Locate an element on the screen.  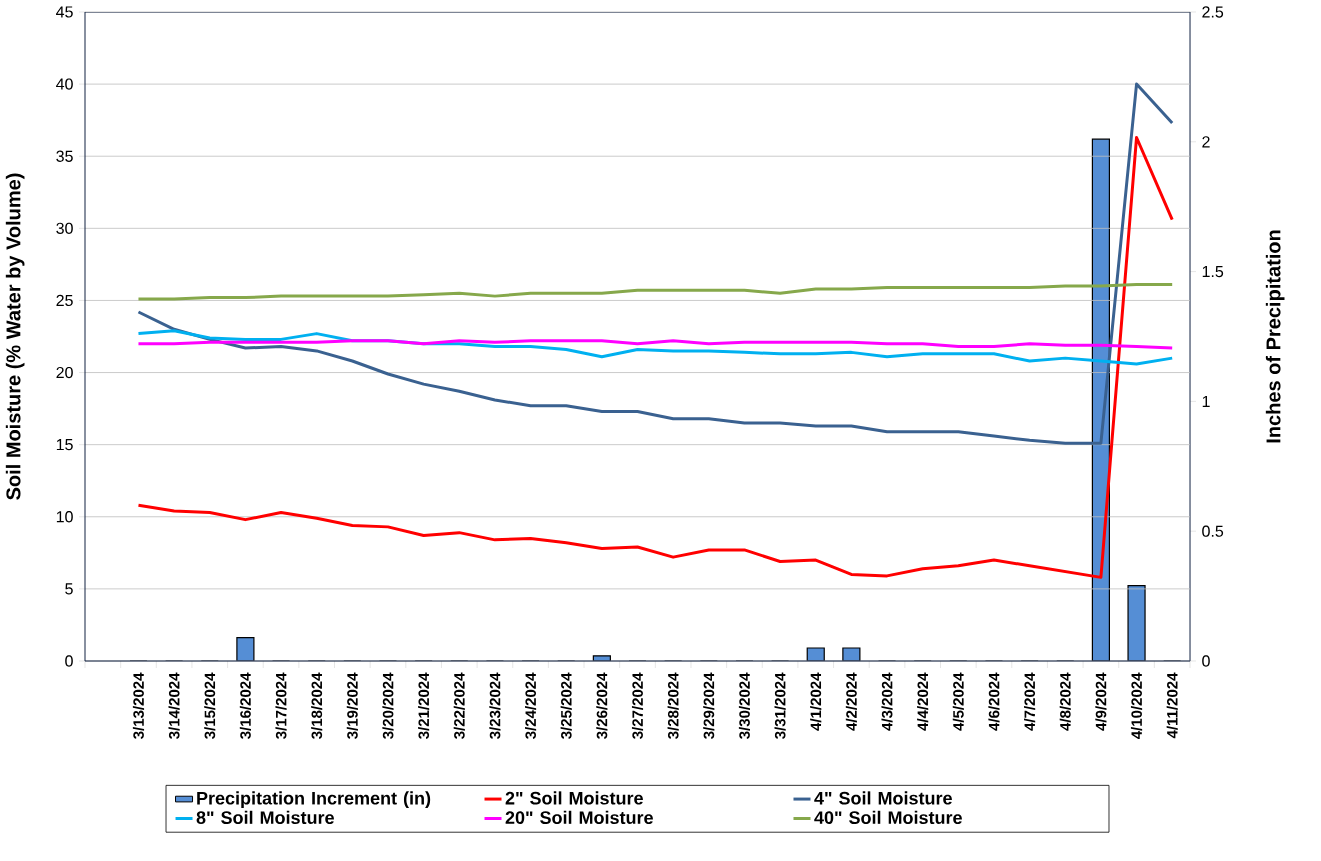
y-tick-label: 35 is located at coordinates (64, 156).